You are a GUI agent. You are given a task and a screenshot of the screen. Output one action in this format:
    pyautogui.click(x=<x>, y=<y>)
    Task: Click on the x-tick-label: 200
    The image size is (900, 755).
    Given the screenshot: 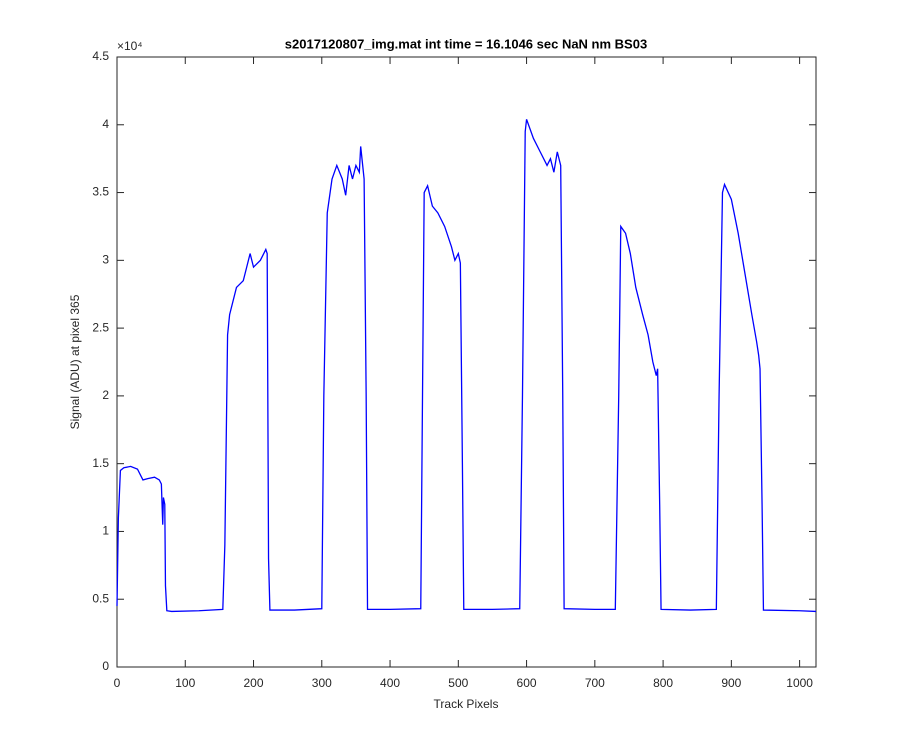 What is the action you would take?
    pyautogui.click(x=254, y=683)
    